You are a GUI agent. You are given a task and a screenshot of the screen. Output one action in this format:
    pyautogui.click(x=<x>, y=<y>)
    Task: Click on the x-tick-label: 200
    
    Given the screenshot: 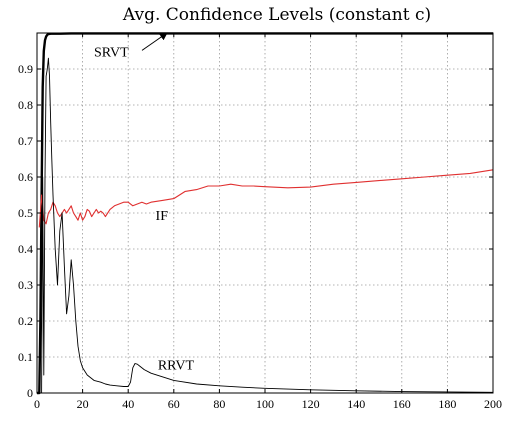 What is the action you would take?
    pyautogui.click(x=493, y=404)
    